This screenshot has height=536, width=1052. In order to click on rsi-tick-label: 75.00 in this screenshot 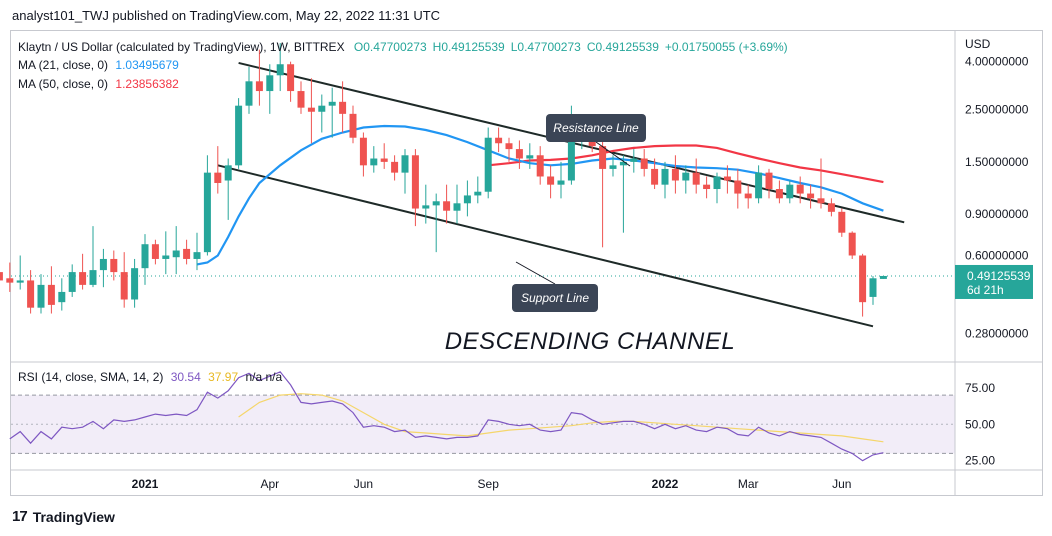, I will do `click(980, 388)`.